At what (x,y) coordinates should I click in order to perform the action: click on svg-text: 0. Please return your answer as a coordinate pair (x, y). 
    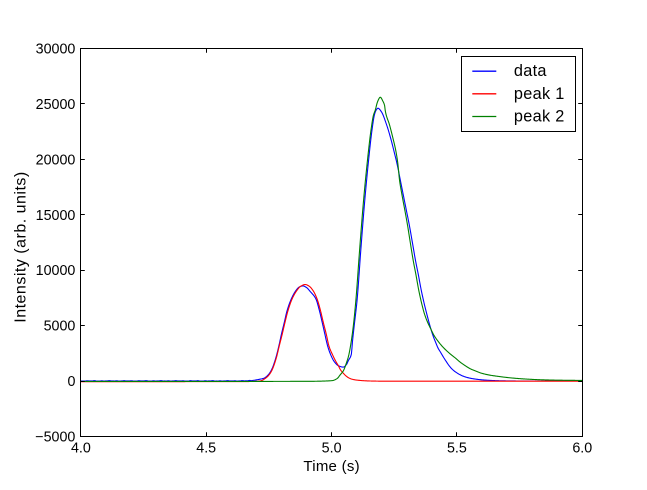
    Looking at the image, I should click on (71, 382).